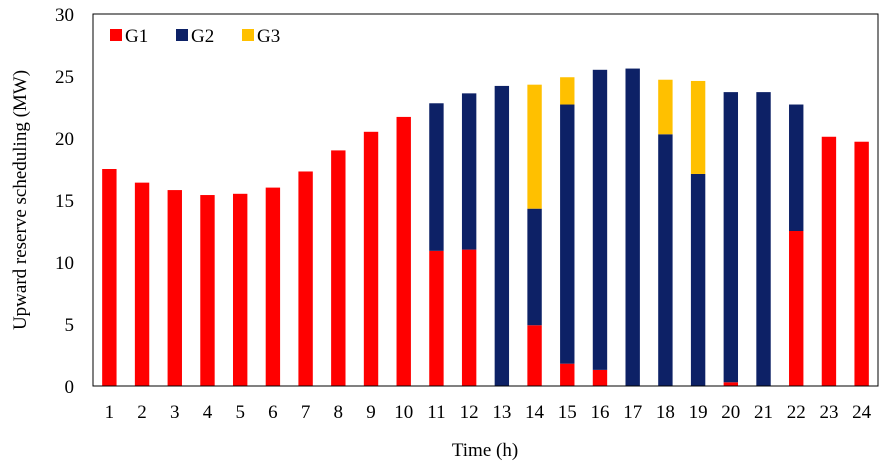 The height and width of the screenshot is (472, 888). What do you see at coordinates (567, 91) in the screenshot?
I see `bar-g3-t15` at bounding box center [567, 91].